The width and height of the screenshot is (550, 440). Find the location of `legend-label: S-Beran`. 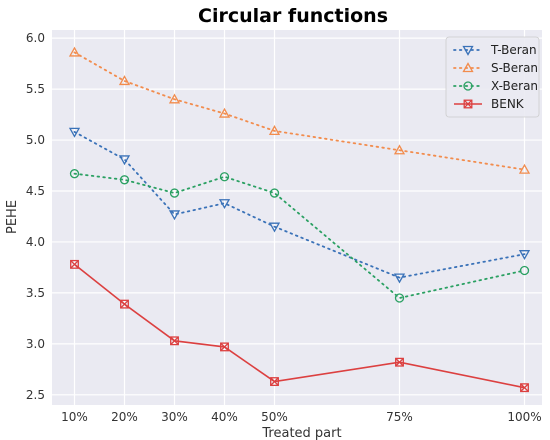

legend-label: S-Beran is located at coordinates (514, 68).